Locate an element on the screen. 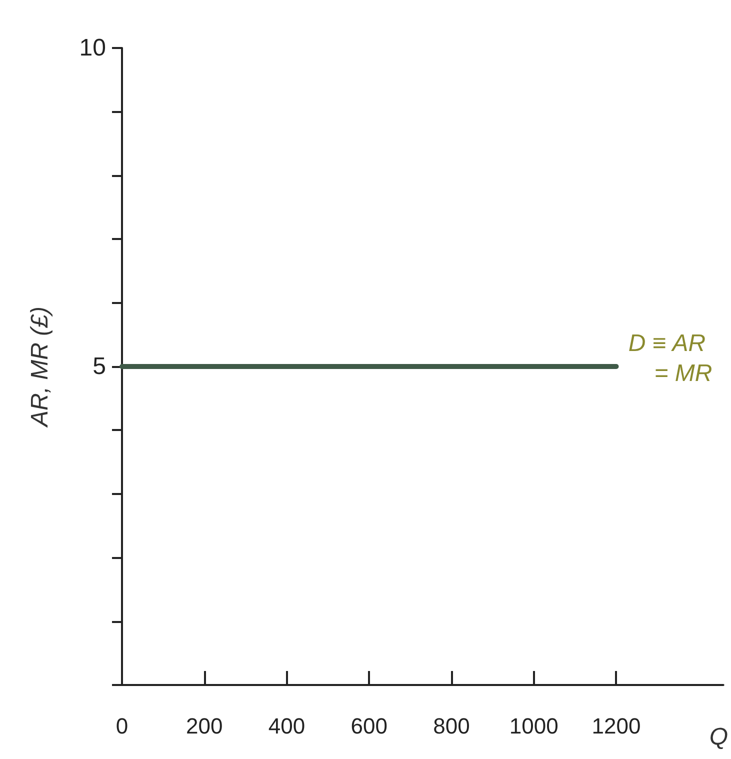 The width and height of the screenshot is (731, 759). x-tick-label: 600 is located at coordinates (369, 726).